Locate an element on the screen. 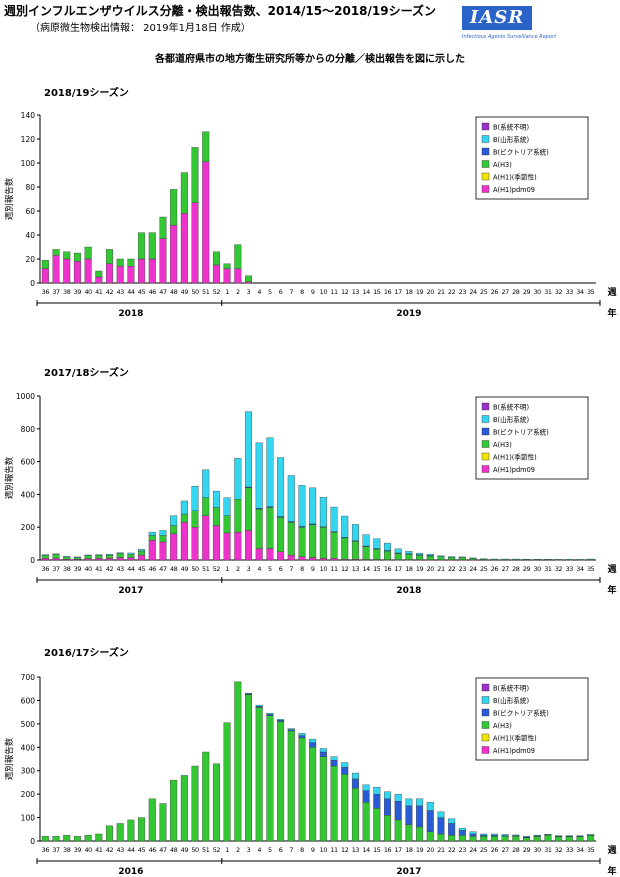 This screenshot has height=877, width=620. x-tick-label: 16 is located at coordinates (388, 292).